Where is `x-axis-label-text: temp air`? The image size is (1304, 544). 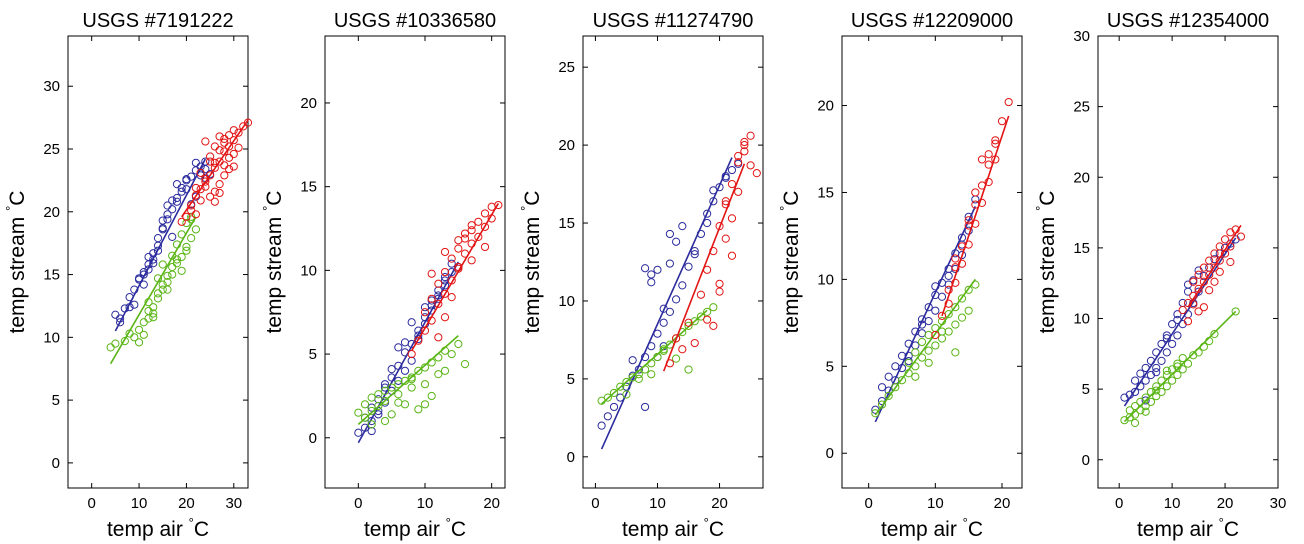
x-axis-label-text: temp air is located at coordinates (148, 529).